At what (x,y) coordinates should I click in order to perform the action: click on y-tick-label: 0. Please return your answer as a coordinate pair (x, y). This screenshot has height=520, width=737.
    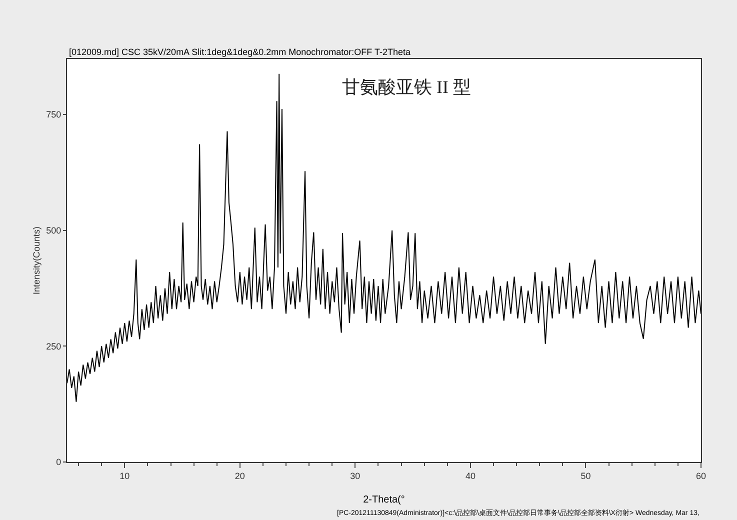
    Looking at the image, I should click on (59, 462).